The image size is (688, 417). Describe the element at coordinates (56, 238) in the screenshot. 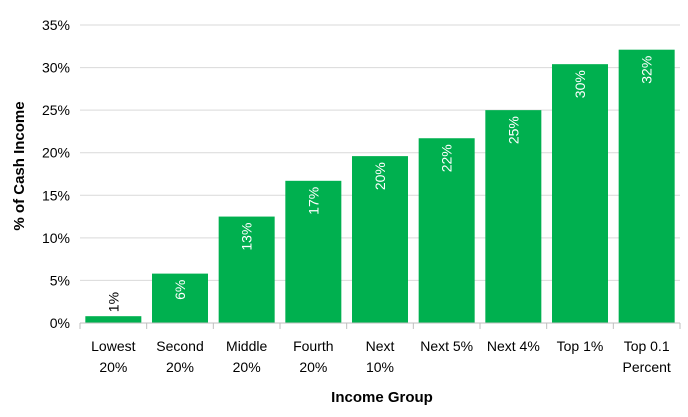

I see `y-tick-label: 10%` at that location.